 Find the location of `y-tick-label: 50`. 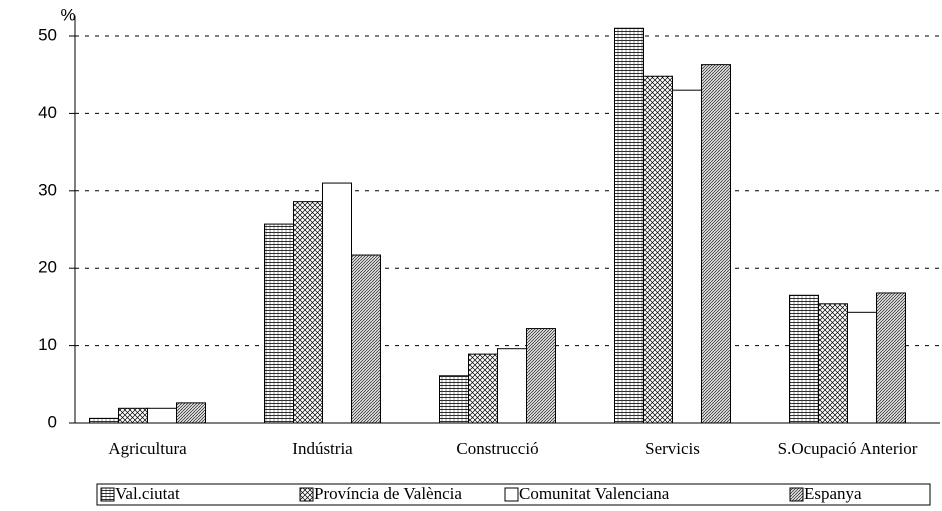

y-tick-label: 50 is located at coordinates (47, 34).